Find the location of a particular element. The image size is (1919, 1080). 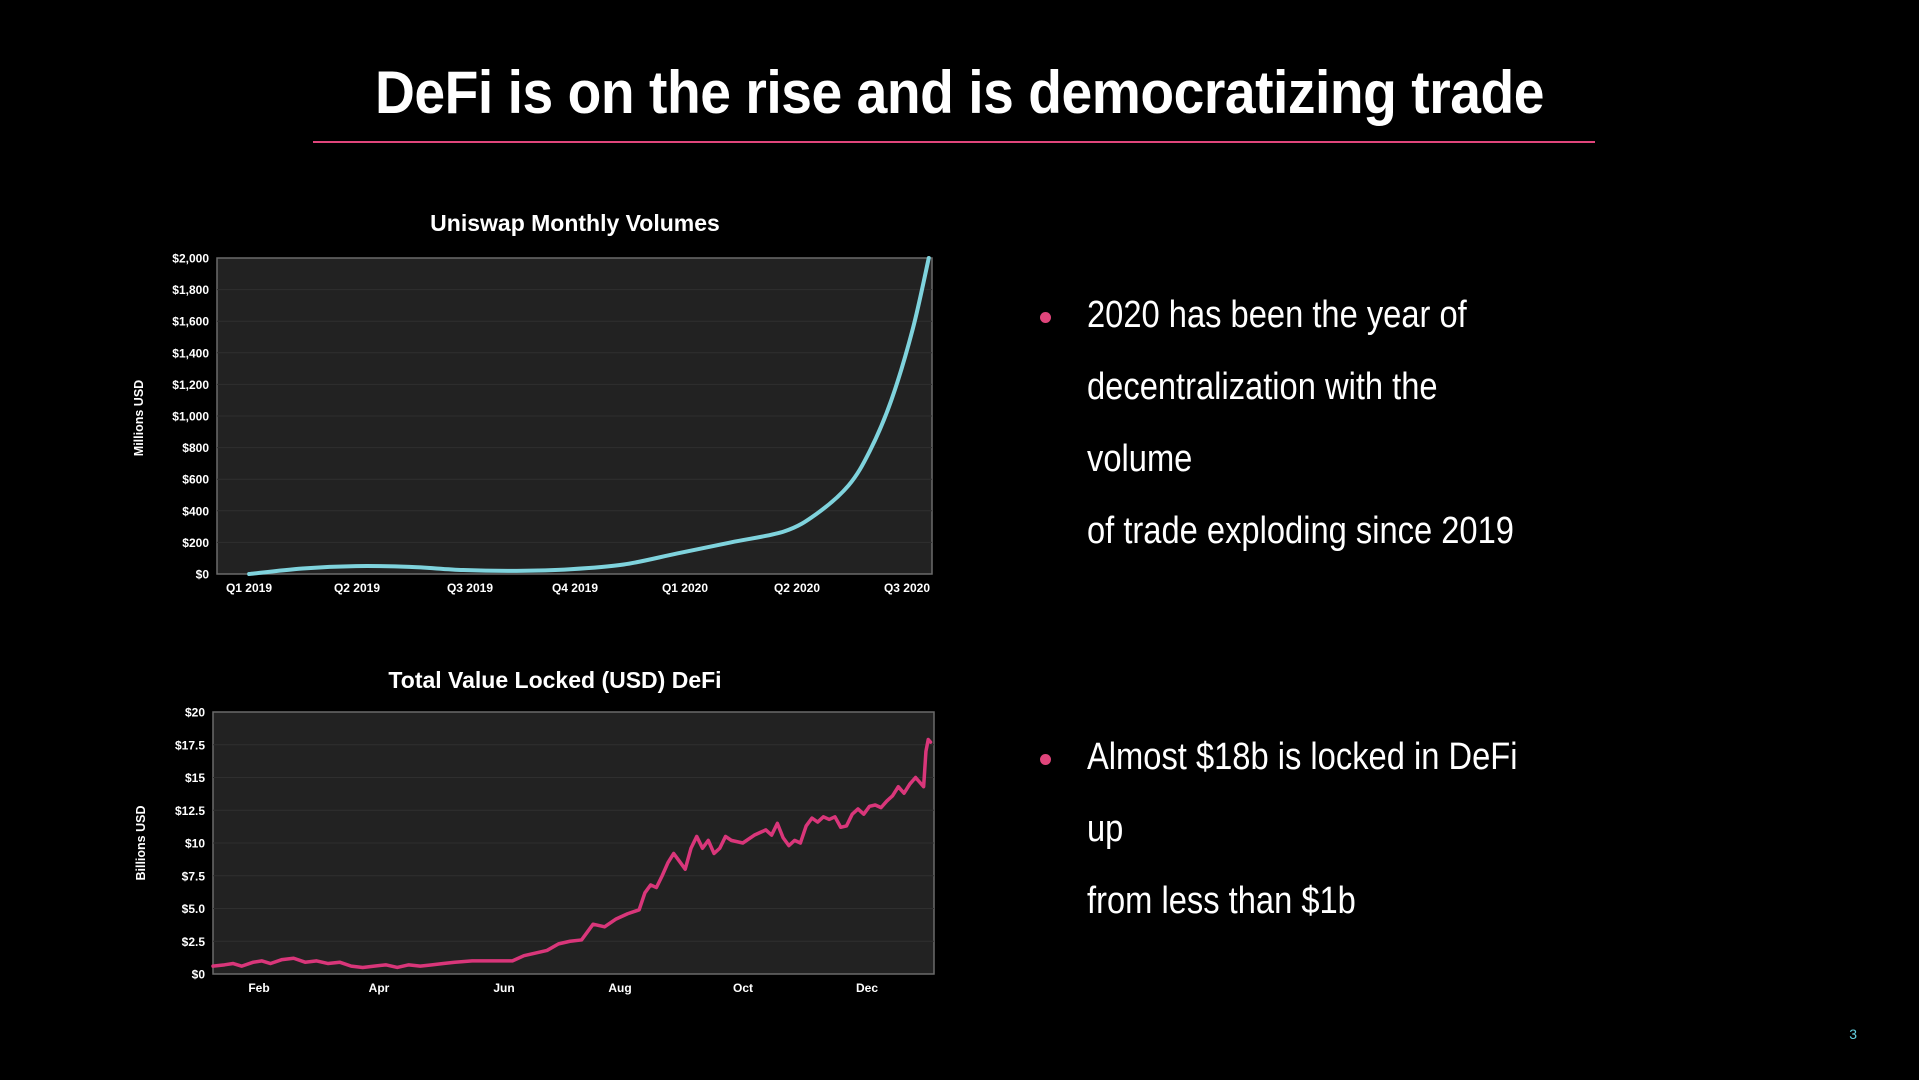

y-tick-label: $17.5 is located at coordinates (190, 745).